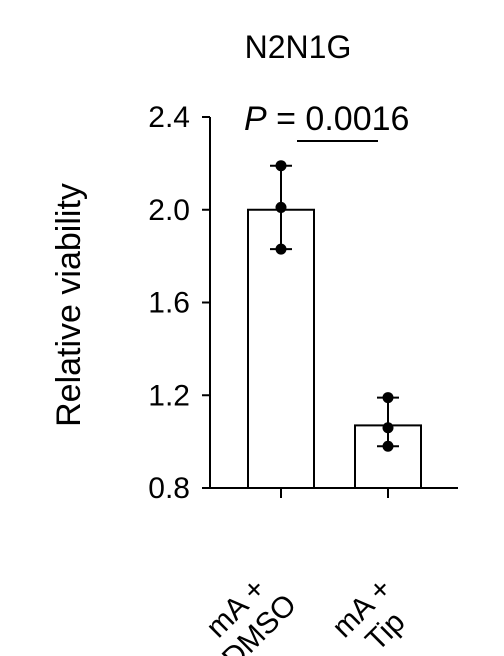 The height and width of the screenshot is (656, 504). Describe the element at coordinates (248, 610) in the screenshot. I see `category-label: mA +DMSO` at that location.